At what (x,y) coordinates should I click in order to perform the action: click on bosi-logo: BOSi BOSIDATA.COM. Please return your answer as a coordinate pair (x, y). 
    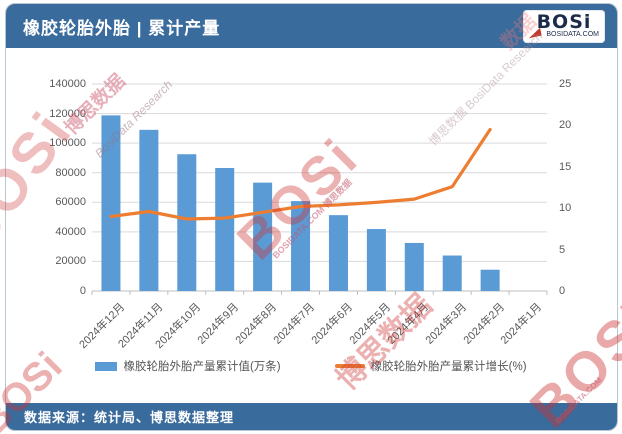
    Looking at the image, I should click on (564, 26).